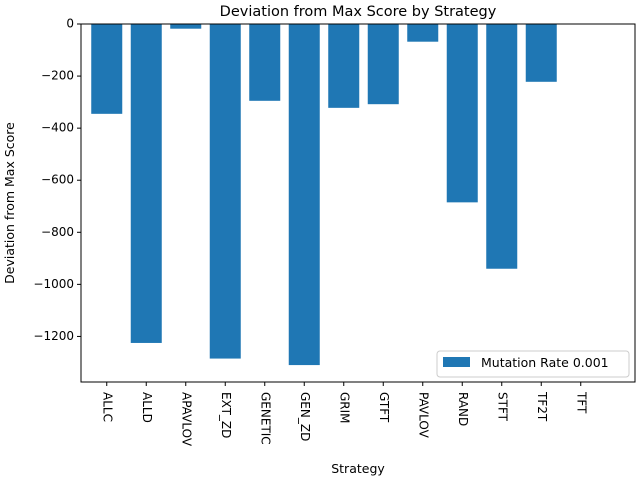 Image resolution: width=640 pixels, height=480 pixels. What do you see at coordinates (456, 362) in the screenshot?
I see `legend-swatch` at bounding box center [456, 362].